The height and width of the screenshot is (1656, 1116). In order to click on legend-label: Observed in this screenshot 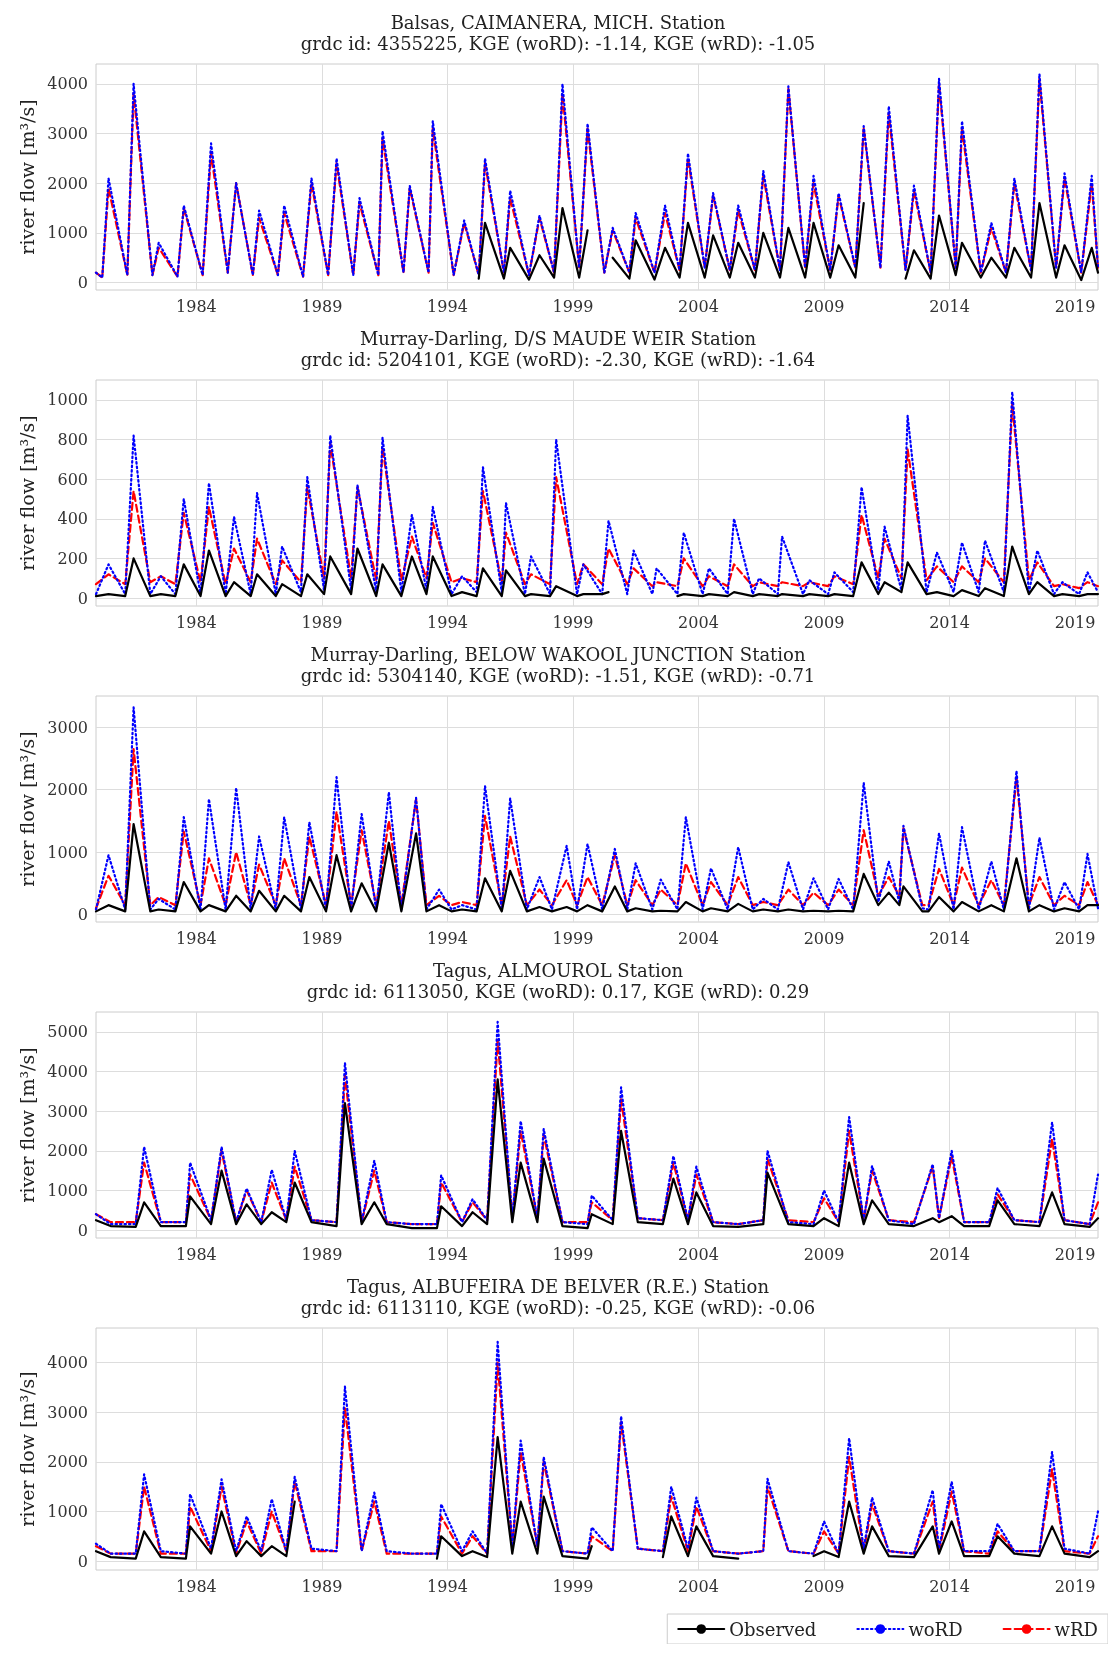, I will do `click(773, 1629)`.